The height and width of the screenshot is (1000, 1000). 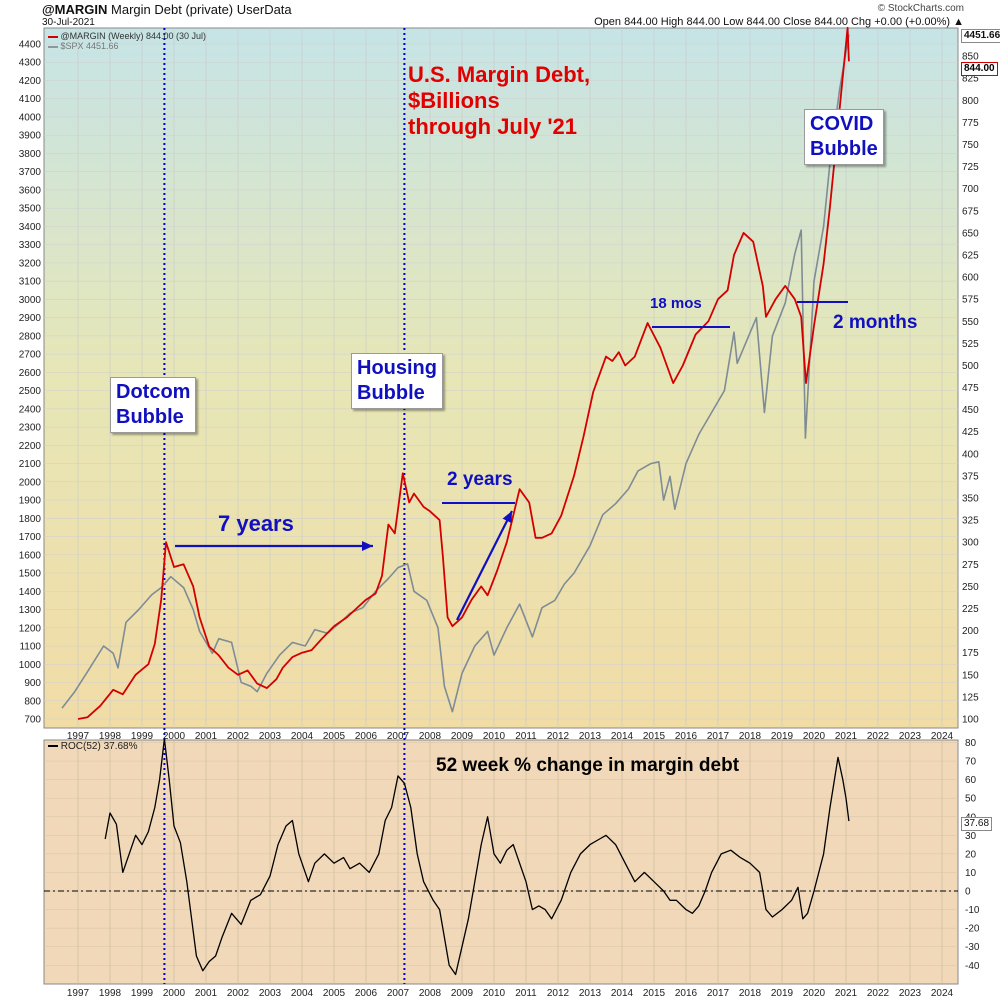 I want to click on y-left-tick-label: 3300, so click(x=30, y=245).